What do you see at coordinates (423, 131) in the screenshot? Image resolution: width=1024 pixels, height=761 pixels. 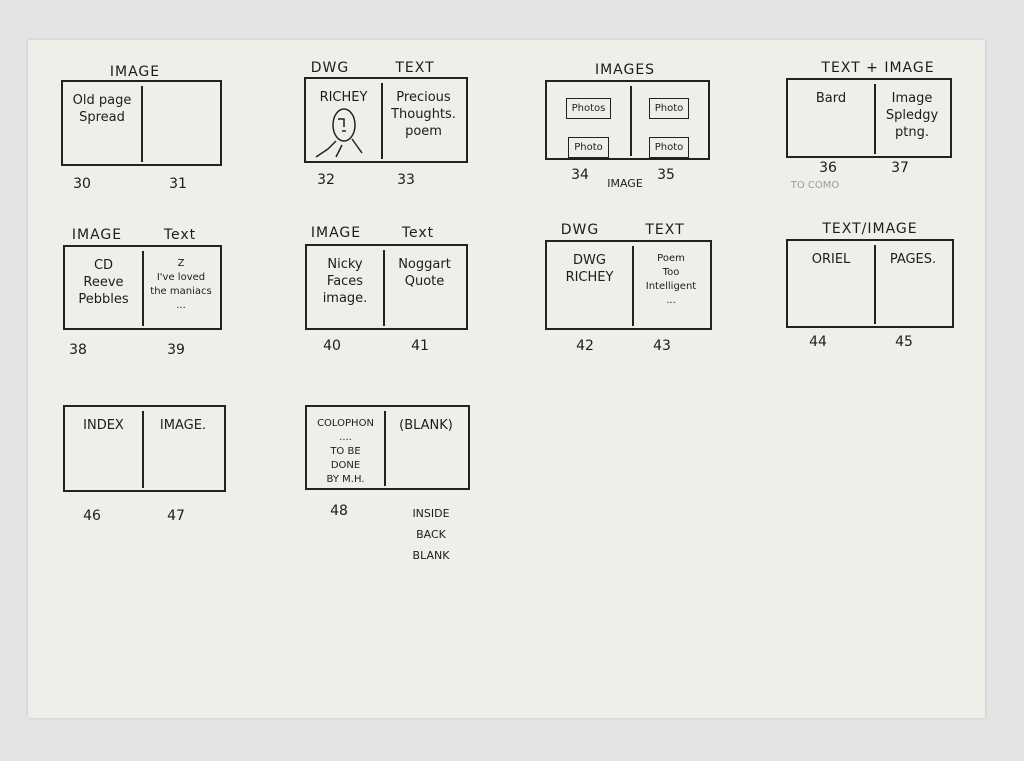 I see `page-text: poem` at bounding box center [423, 131].